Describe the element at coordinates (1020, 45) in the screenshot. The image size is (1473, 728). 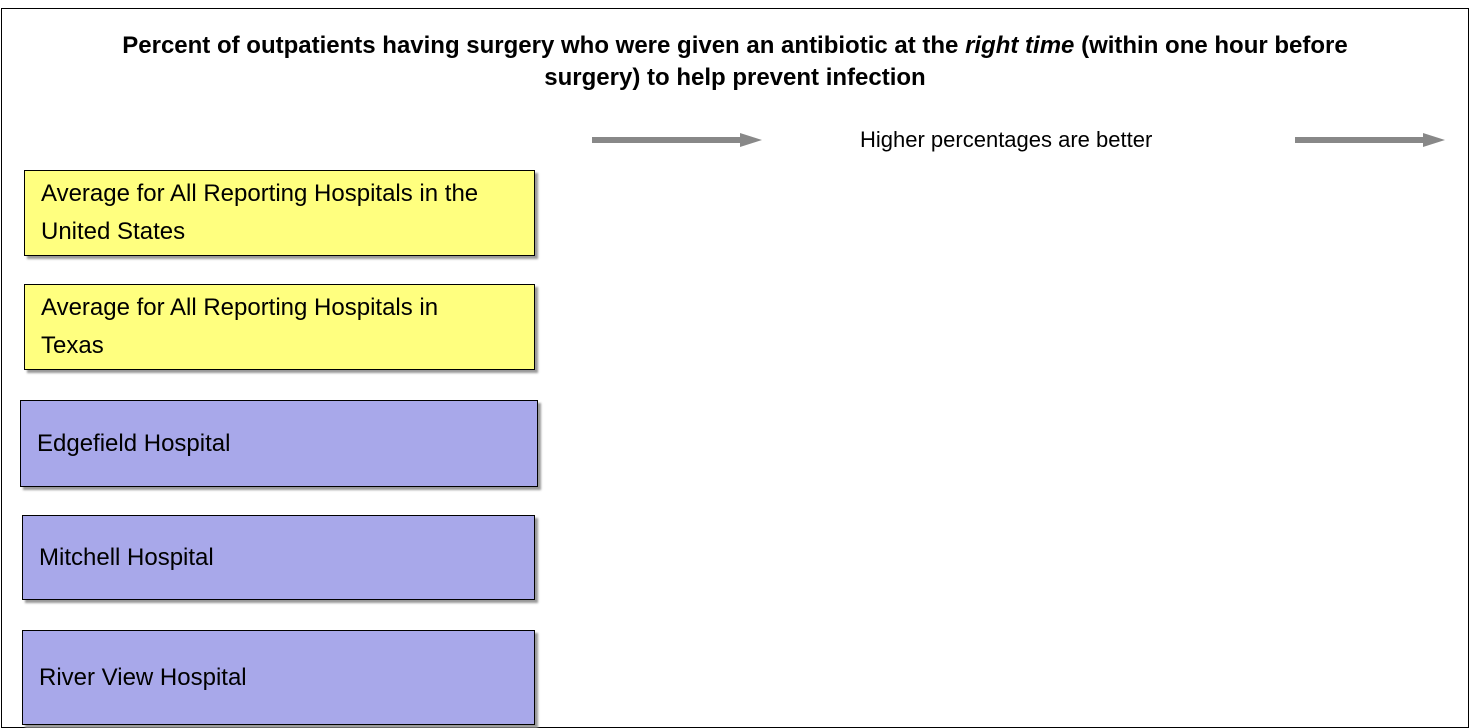
I see `title-italic: right time` at that location.